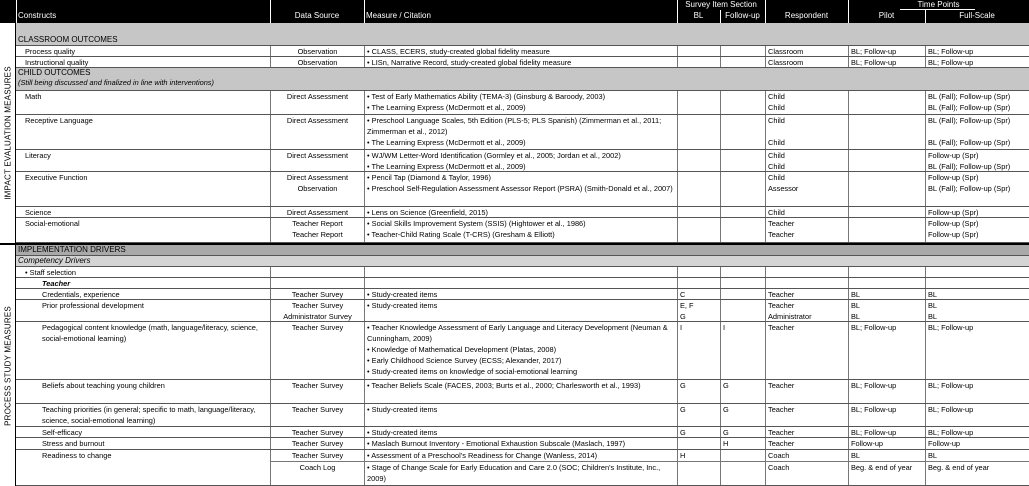 The height and width of the screenshot is (486, 1029). I want to click on respondent: Coach, so click(806, 473).